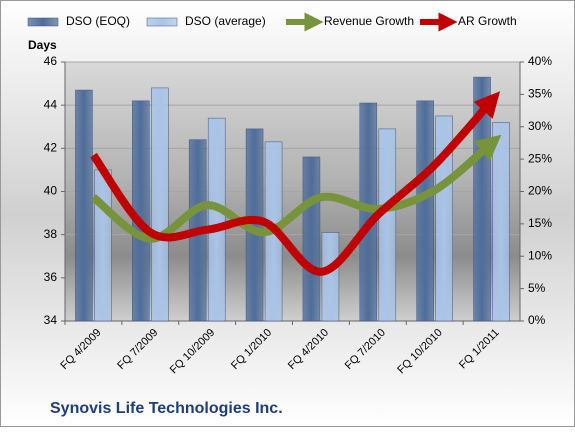 The width and height of the screenshot is (575, 432). I want to click on legend-label: Revenue Growth, so click(369, 21).